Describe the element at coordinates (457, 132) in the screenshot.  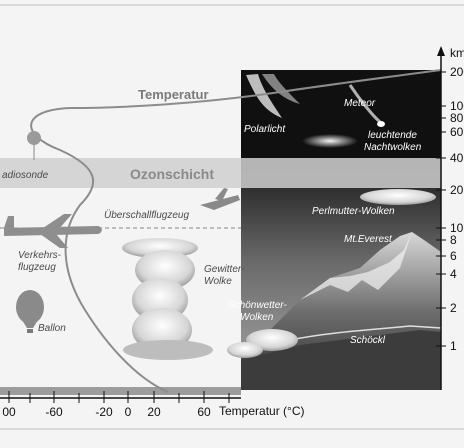
I see `altitude-tick-label: 60` at that location.